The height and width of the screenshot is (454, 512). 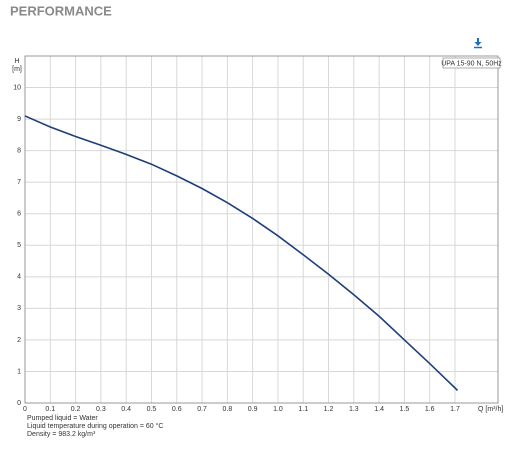 What do you see at coordinates (50, 409) in the screenshot?
I see `x-tick-label: 0.1` at bounding box center [50, 409].